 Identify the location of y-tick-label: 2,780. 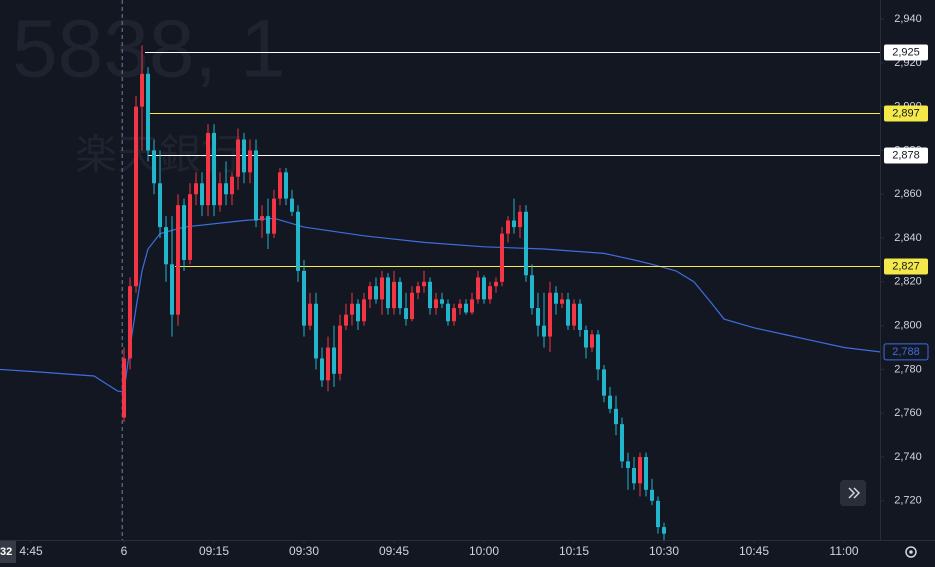
(908, 369).